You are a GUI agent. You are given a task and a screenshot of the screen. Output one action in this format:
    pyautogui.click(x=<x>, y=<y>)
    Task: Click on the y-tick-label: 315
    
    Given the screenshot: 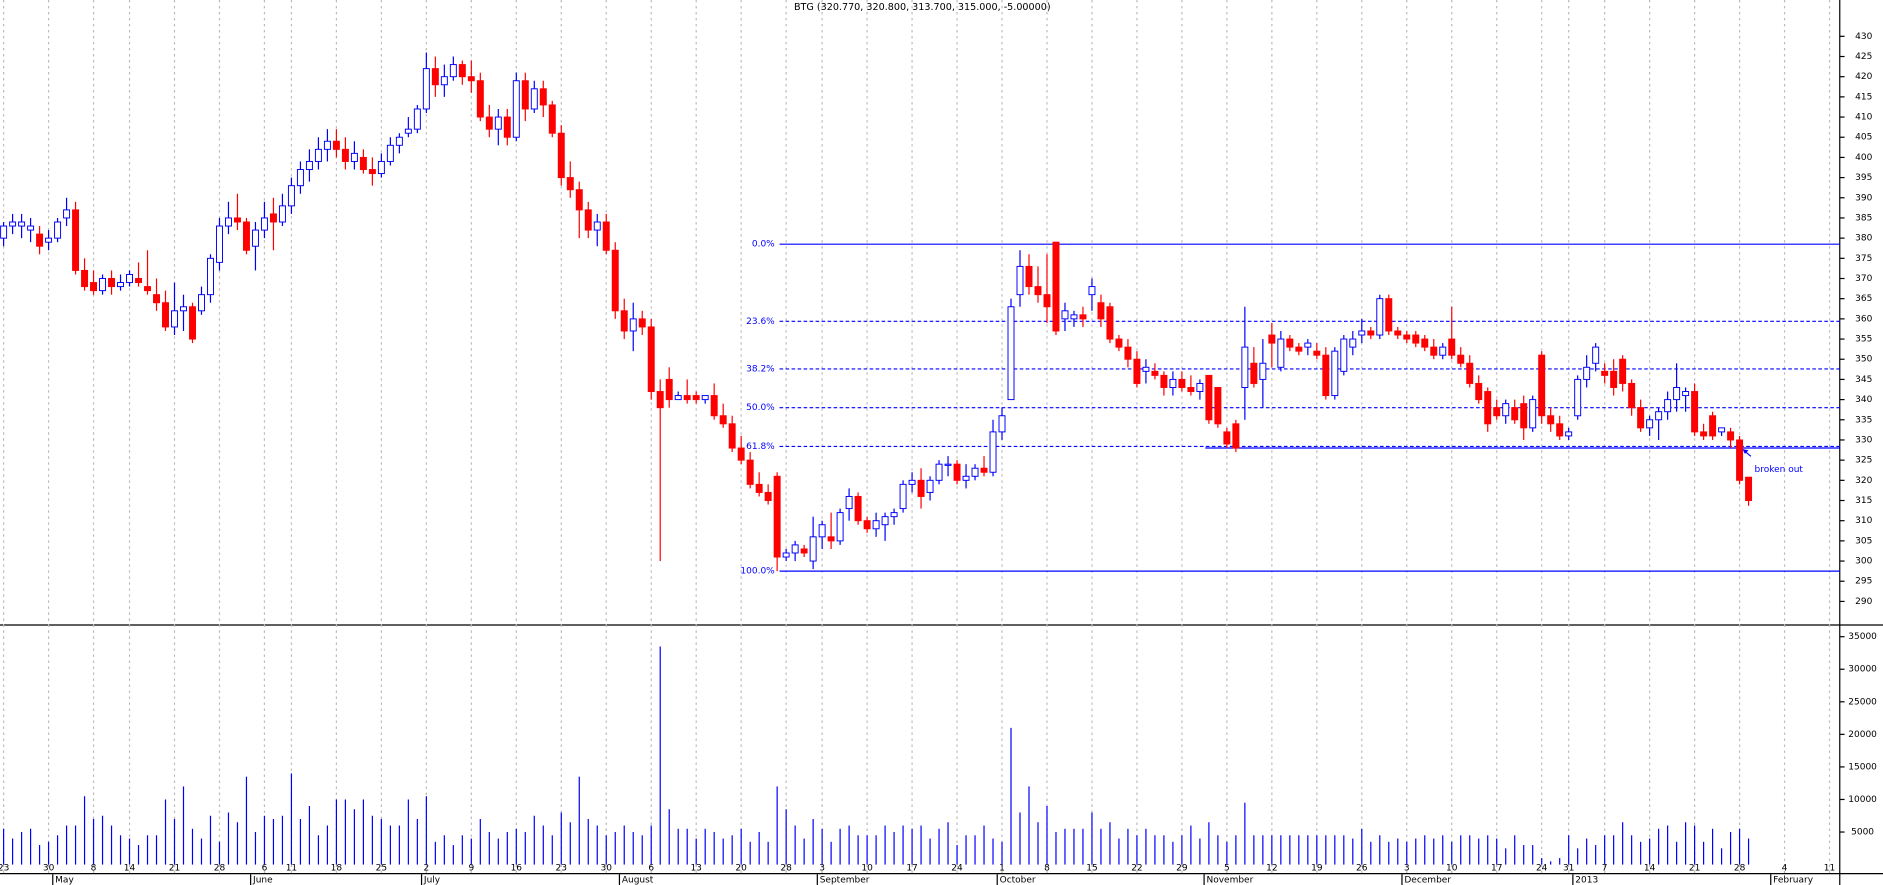 What is the action you would take?
    pyautogui.click(x=1863, y=501)
    